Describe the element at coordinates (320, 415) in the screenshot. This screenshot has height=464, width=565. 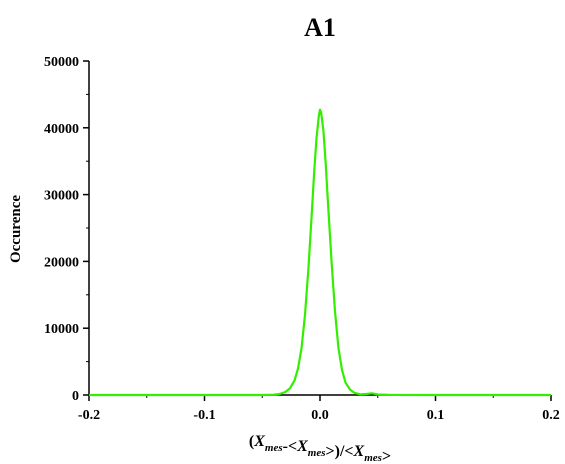
I see `x-tick-label: 0.0` at that location.